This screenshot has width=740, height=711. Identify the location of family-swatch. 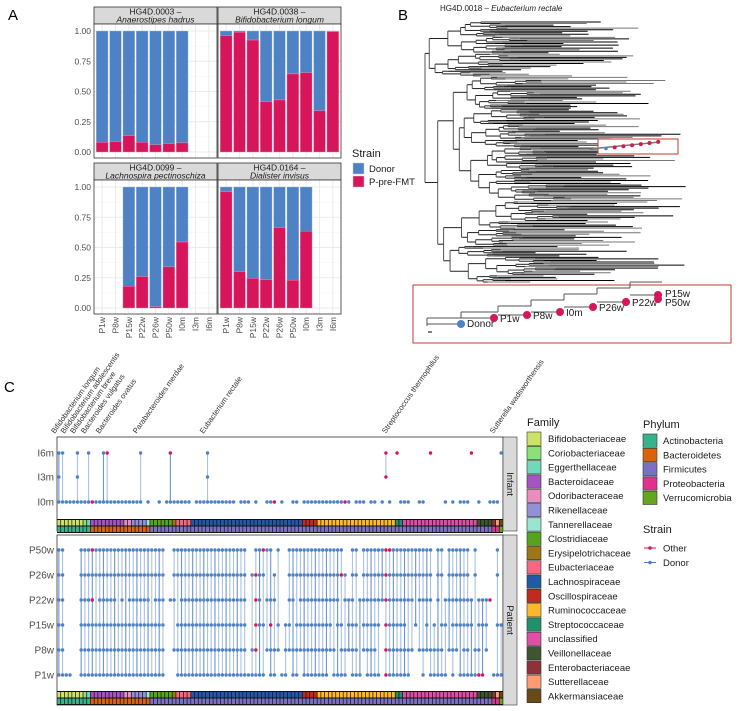
(534, 595).